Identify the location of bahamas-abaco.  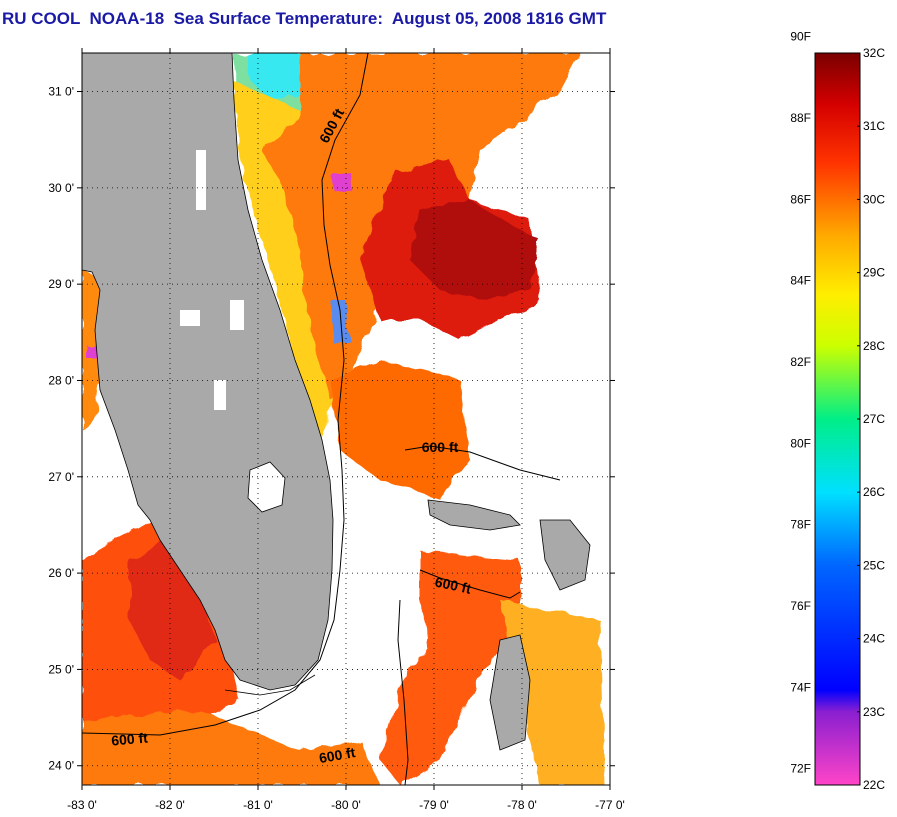
(565, 555).